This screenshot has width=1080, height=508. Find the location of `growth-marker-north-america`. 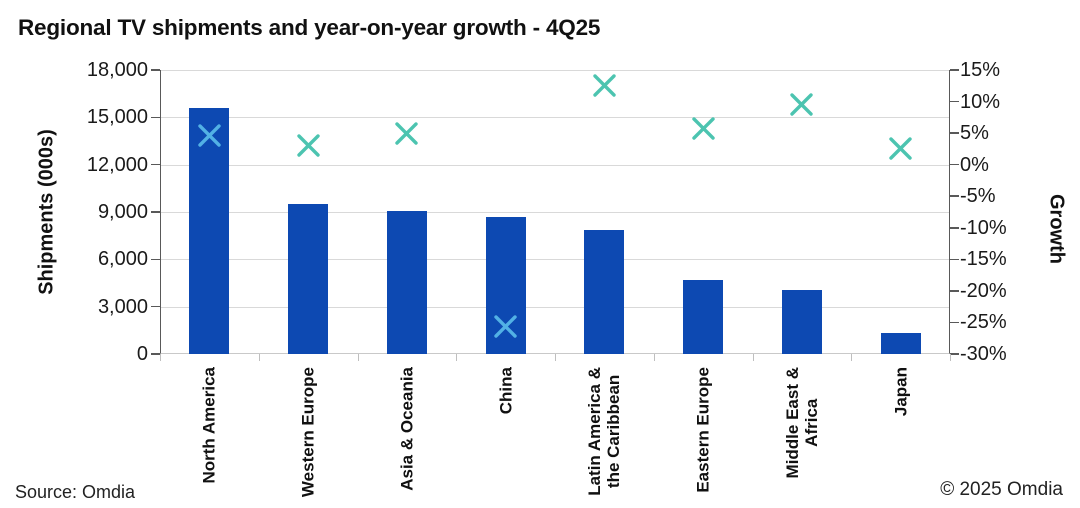

growth-marker-north-america is located at coordinates (209, 135).